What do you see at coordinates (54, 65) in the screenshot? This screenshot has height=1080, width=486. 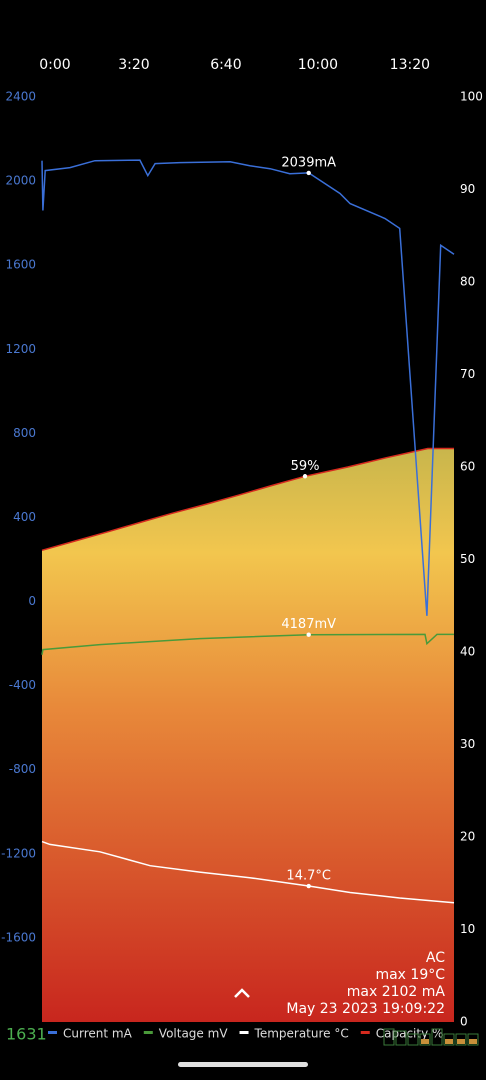 I see `x-tick-label: 0:00` at bounding box center [54, 65].